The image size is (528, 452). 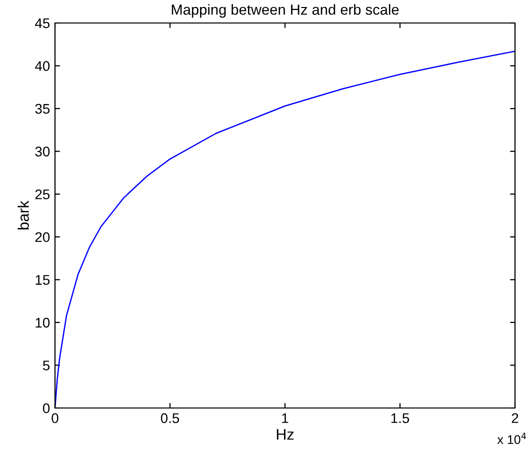 What do you see at coordinates (42, 194) in the screenshot?
I see `y-tick-label: 25` at bounding box center [42, 194].